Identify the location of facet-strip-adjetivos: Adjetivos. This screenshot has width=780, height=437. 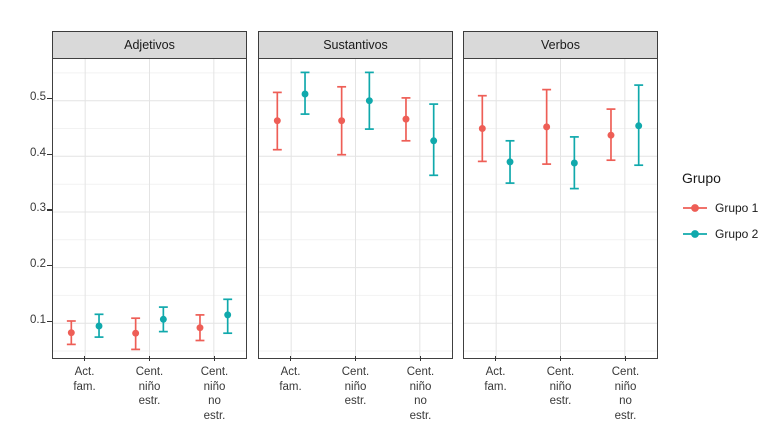
(149, 45).